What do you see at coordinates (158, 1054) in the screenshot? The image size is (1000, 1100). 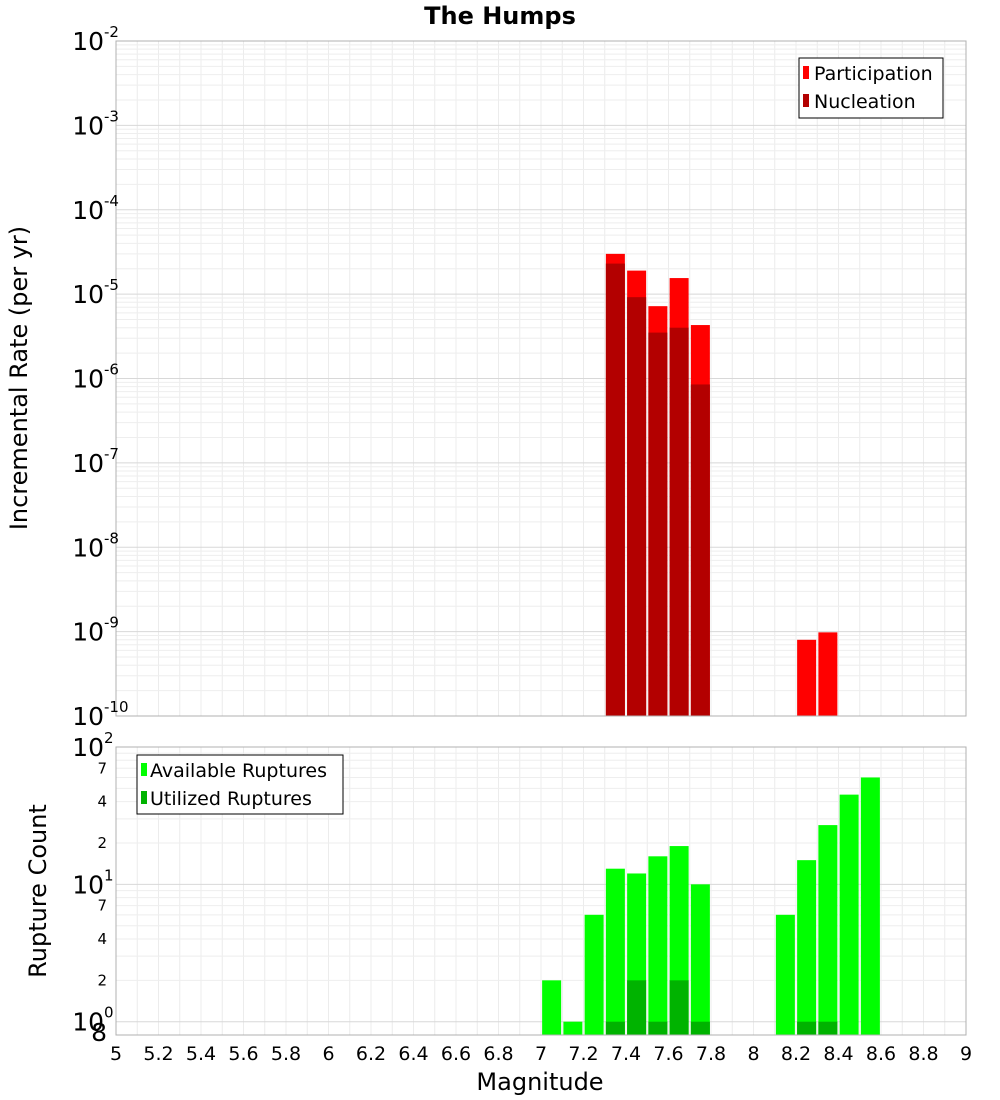 I see `x-tick-label: 5.2` at bounding box center [158, 1054].